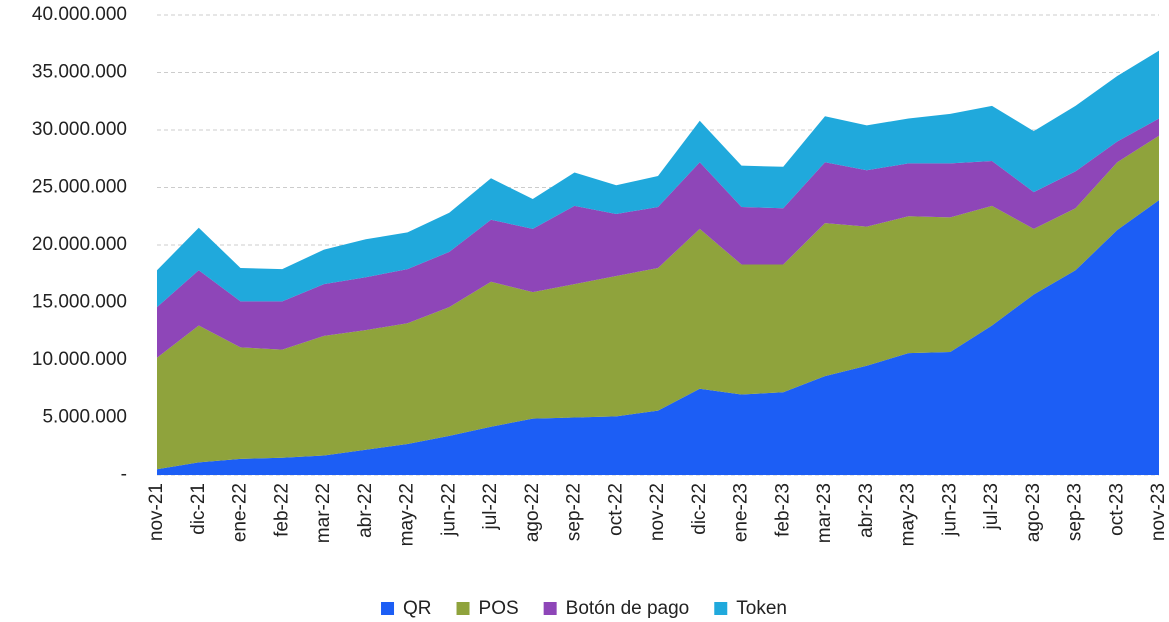  What do you see at coordinates (365, 510) in the screenshot?
I see `x-tick-label: abr-22` at bounding box center [365, 510].